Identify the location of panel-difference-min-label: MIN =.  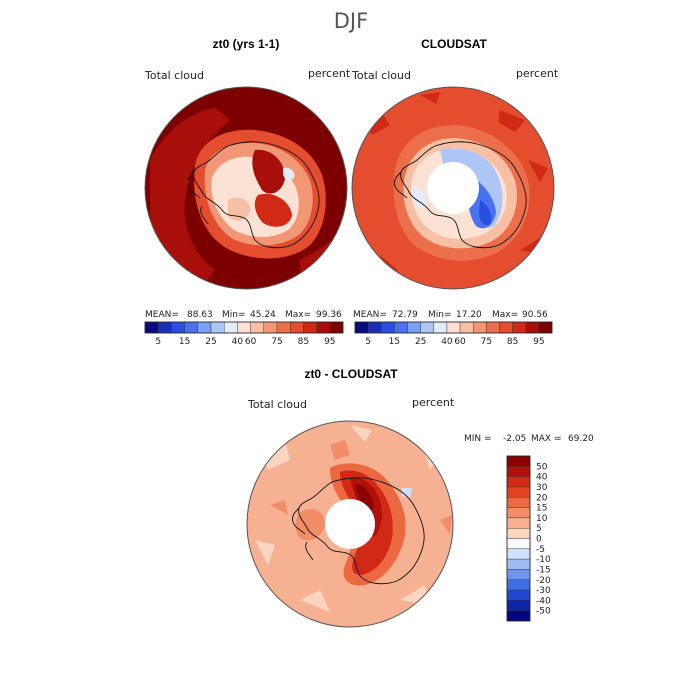
(478, 439).